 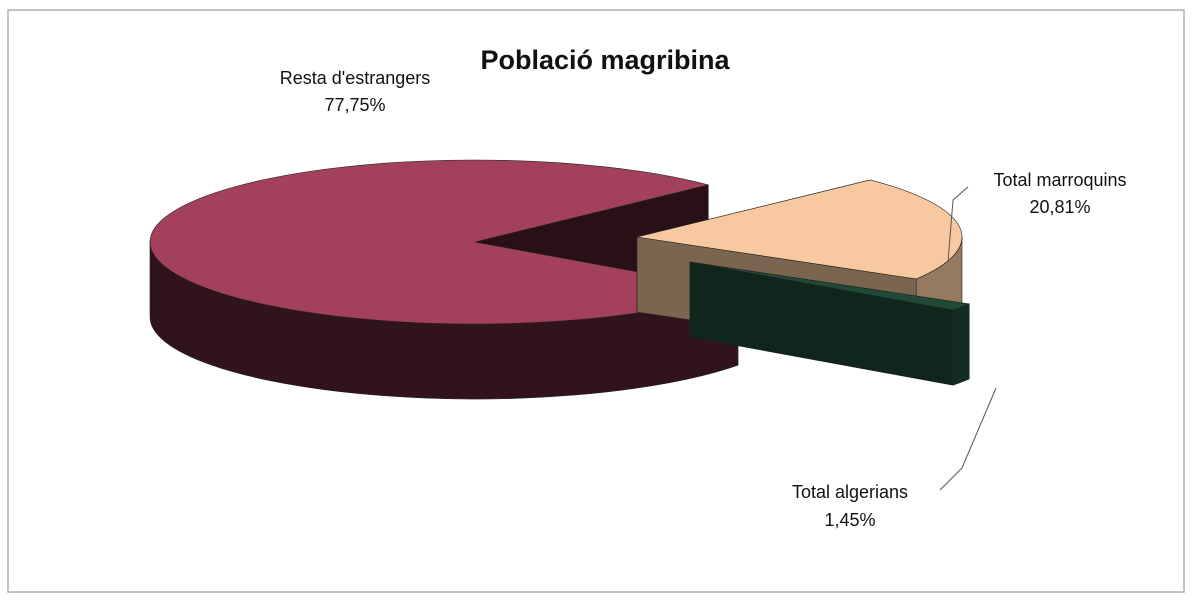 I want to click on slice-label: Total algerians, so click(x=850, y=492).